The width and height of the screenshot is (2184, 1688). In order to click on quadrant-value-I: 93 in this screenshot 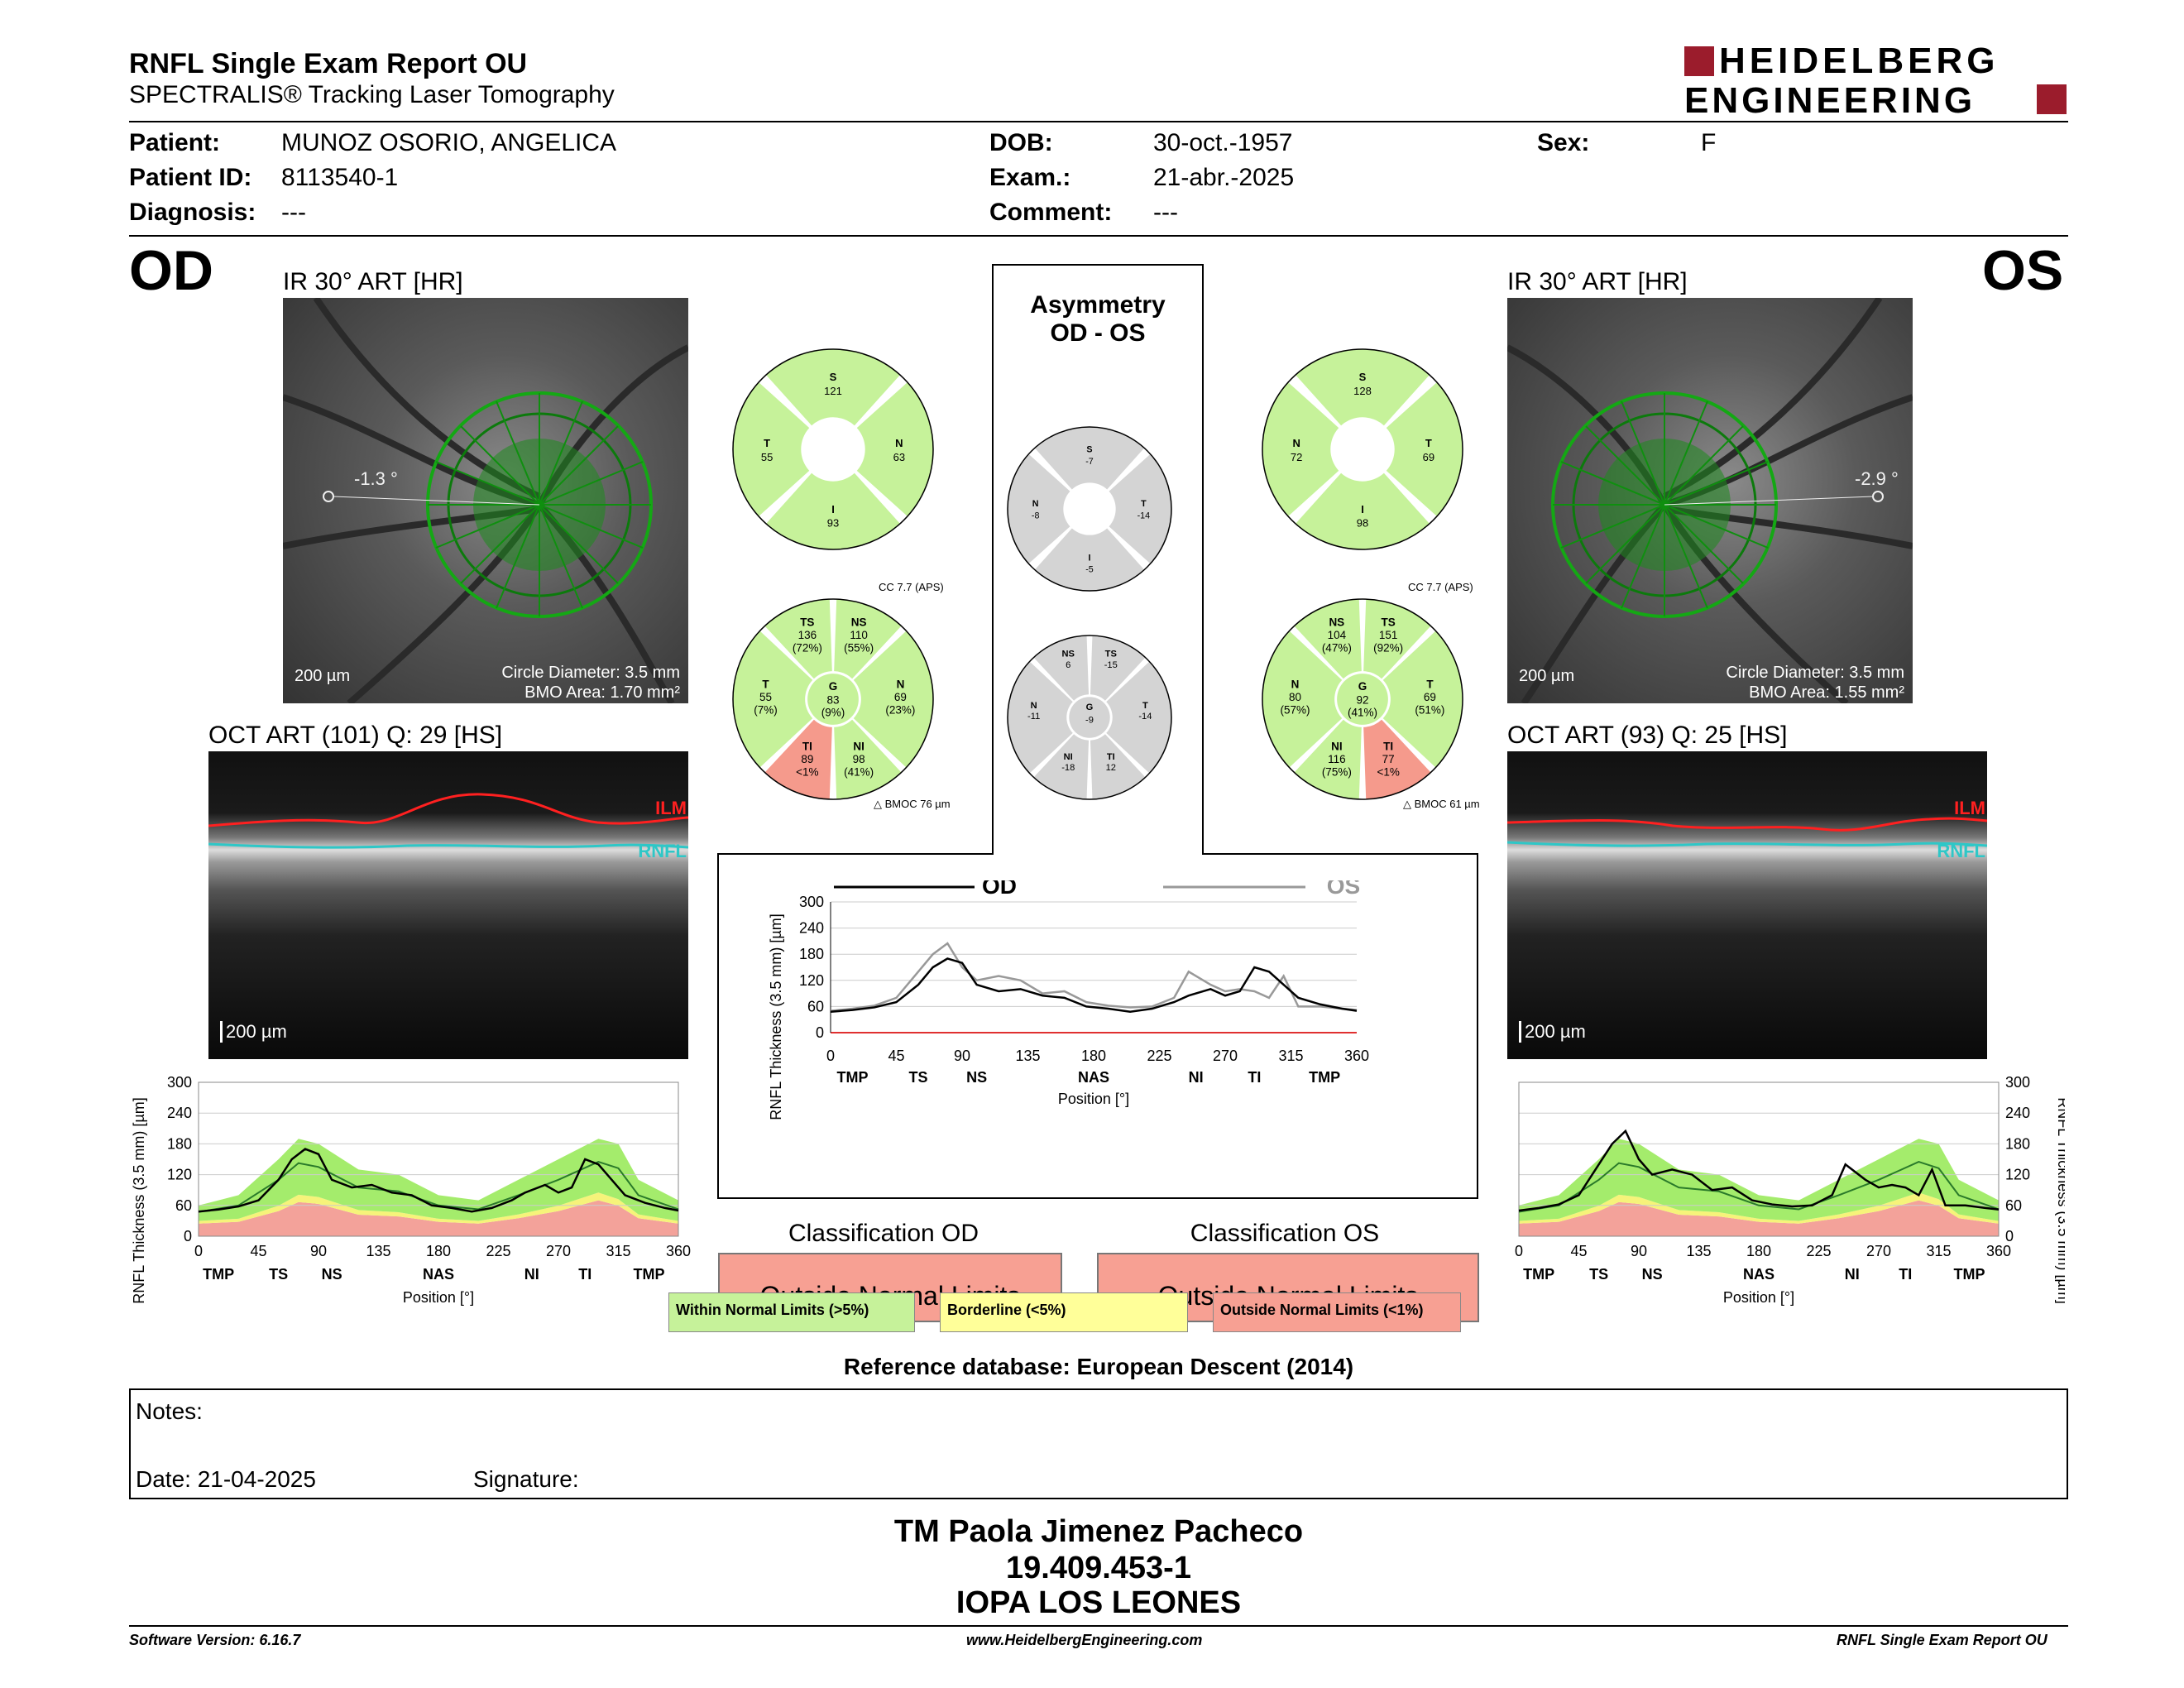, I will do `click(833, 523)`.